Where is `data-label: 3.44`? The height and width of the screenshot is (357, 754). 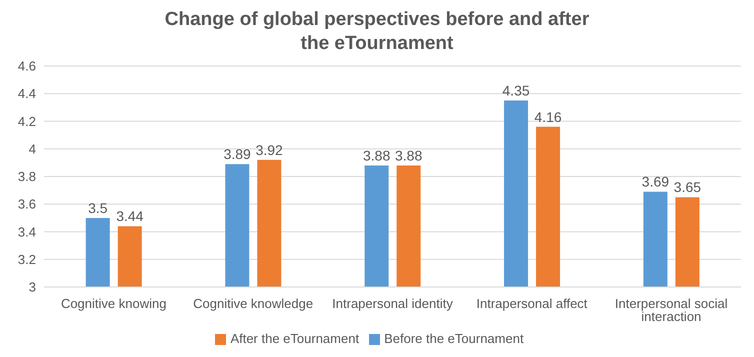
data-label: 3.44 is located at coordinates (130, 216).